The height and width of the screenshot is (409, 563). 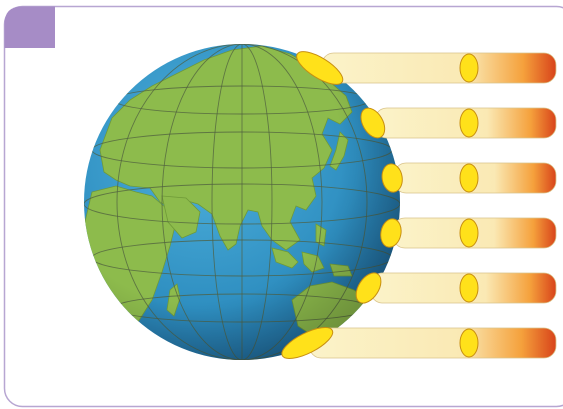 What do you see at coordinates (29, 27) in the screenshot?
I see `corner-tab` at bounding box center [29, 27].